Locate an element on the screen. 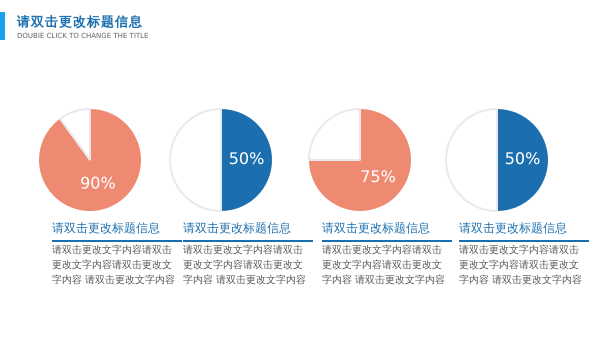  data-label: 75% is located at coordinates (378, 176).